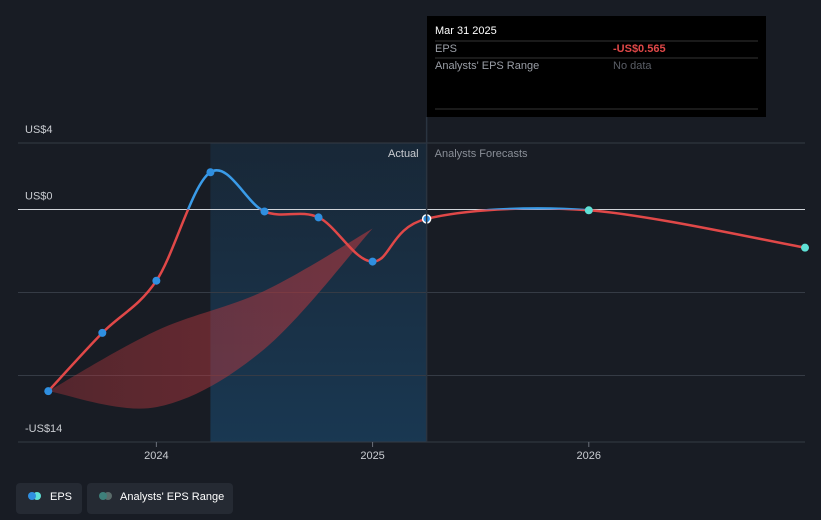 This screenshot has height=520, width=821. Describe the element at coordinates (446, 49) in the screenshot. I see `tooltip-label: EPS` at that location.